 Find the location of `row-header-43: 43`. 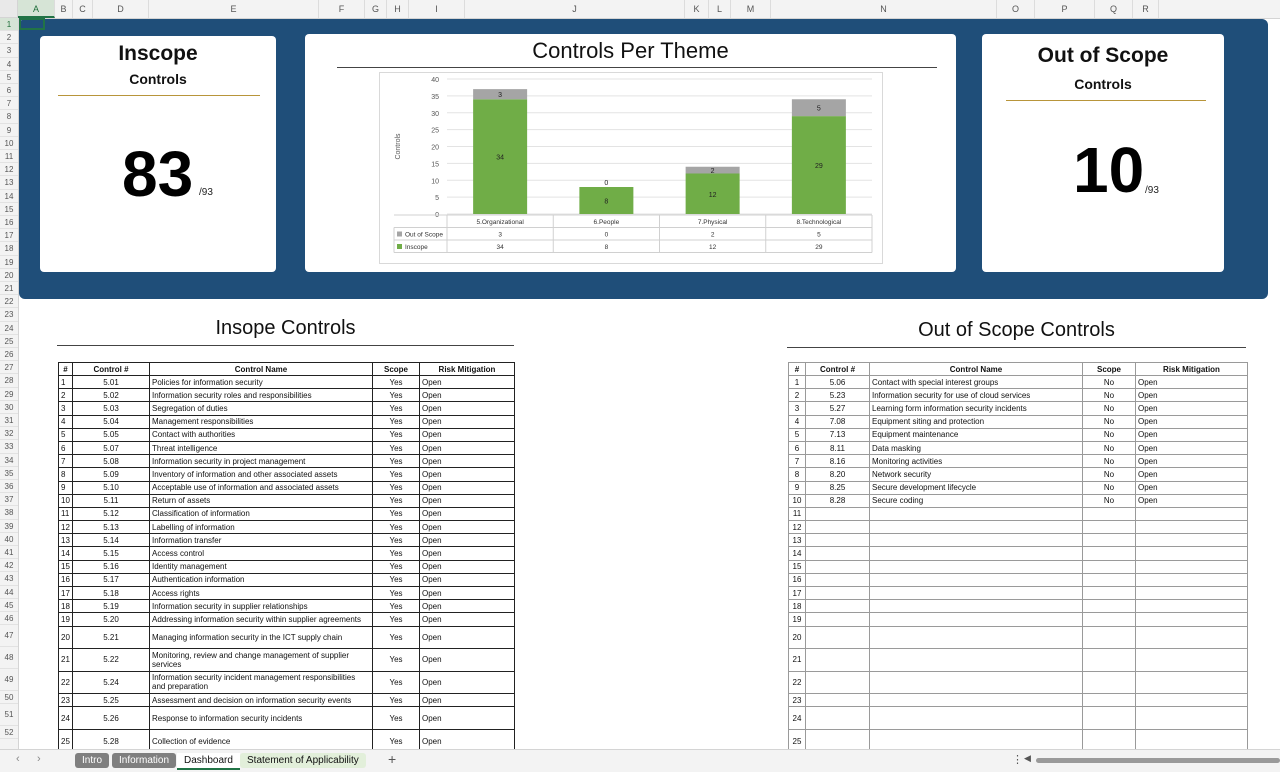

row-header-43: 43 is located at coordinates (9, 579).